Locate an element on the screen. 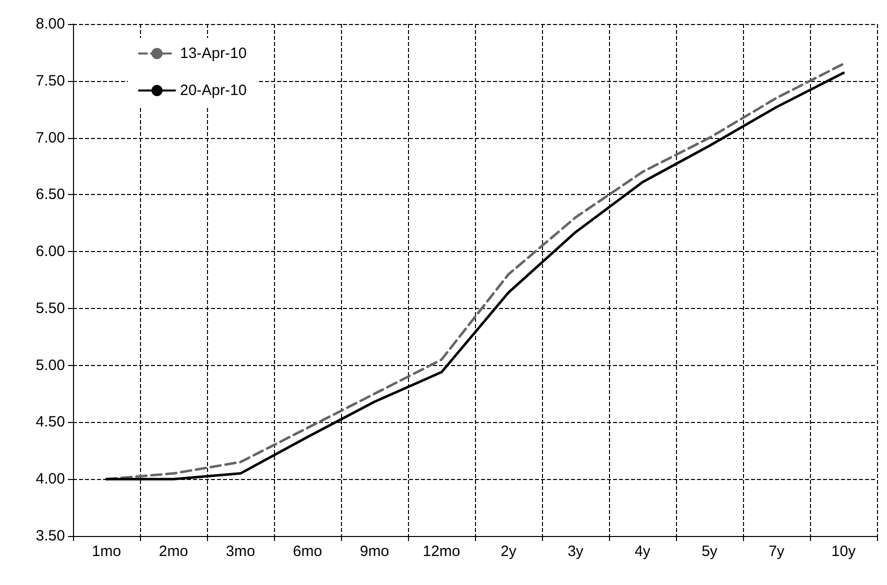 Image resolution: width=887 pixels, height=585 pixels. x-tick-label: 5y is located at coordinates (710, 551).